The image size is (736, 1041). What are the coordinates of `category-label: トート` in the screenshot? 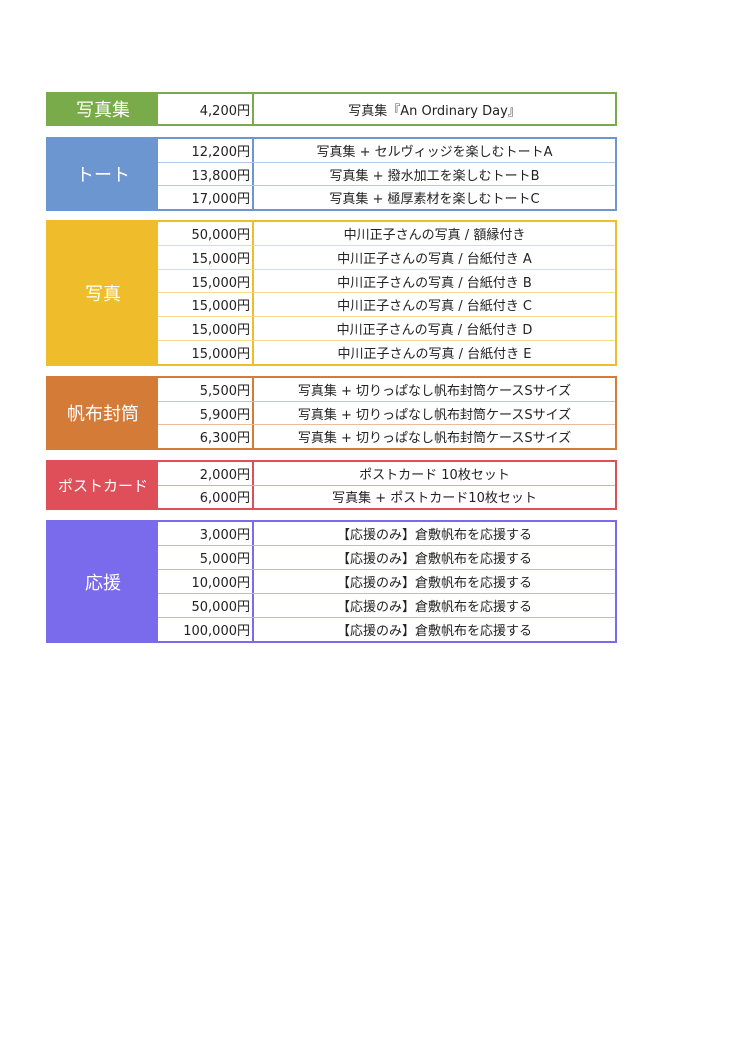 It's located at (103, 174).